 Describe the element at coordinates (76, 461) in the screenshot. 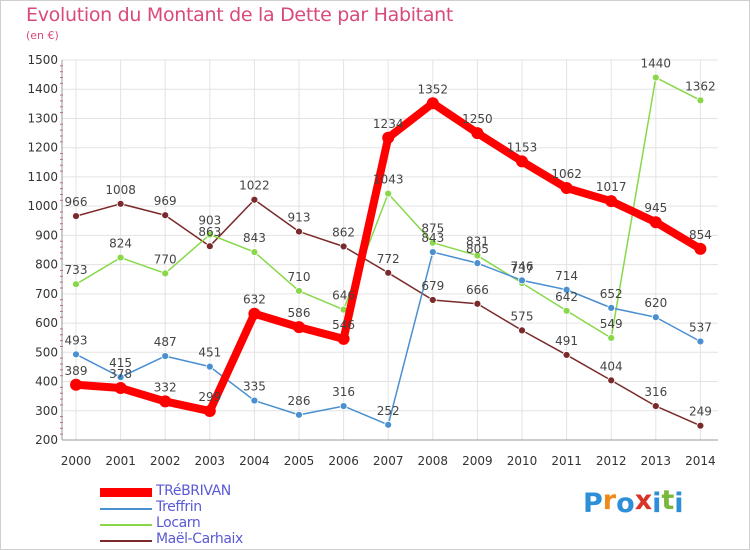

I see `x-tick-label: 2000` at that location.